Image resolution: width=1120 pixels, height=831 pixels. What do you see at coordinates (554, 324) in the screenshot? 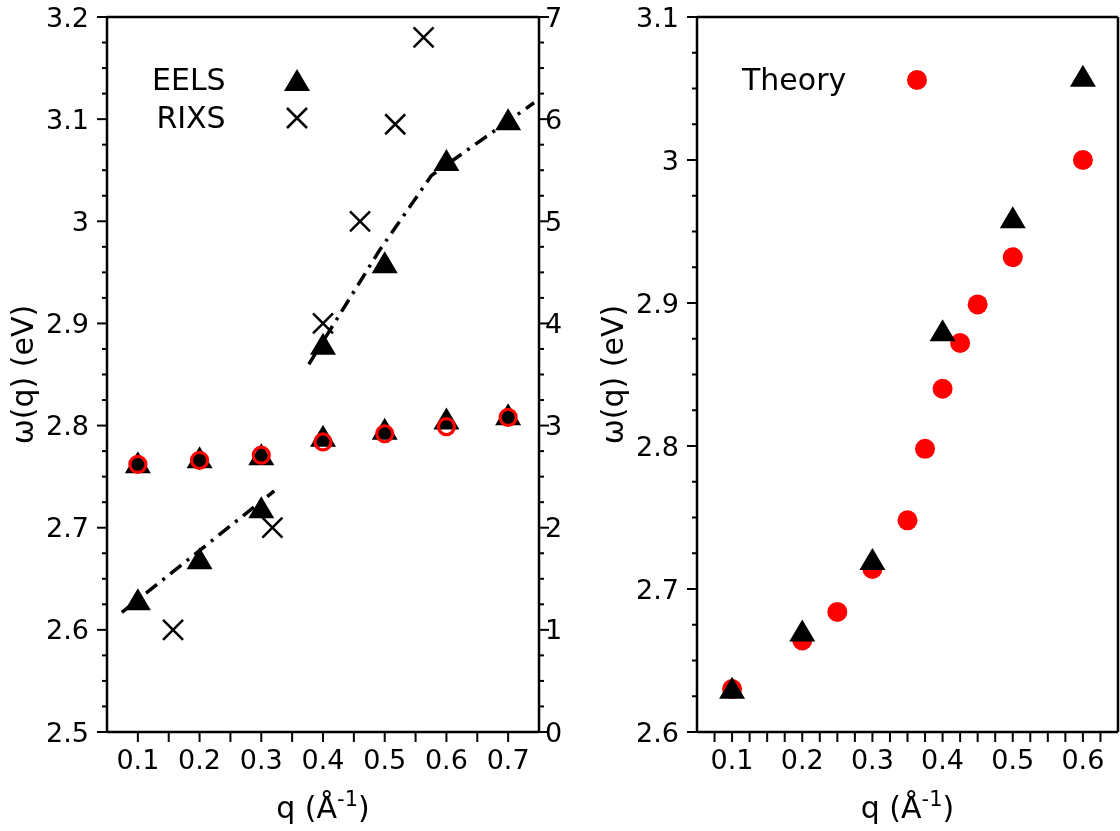
I see `y2-tick-label: 4` at bounding box center [554, 324].